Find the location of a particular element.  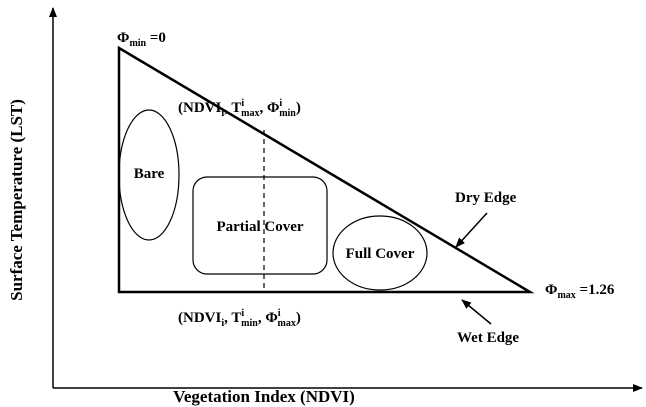

region-label: Bare is located at coordinates (149, 174).